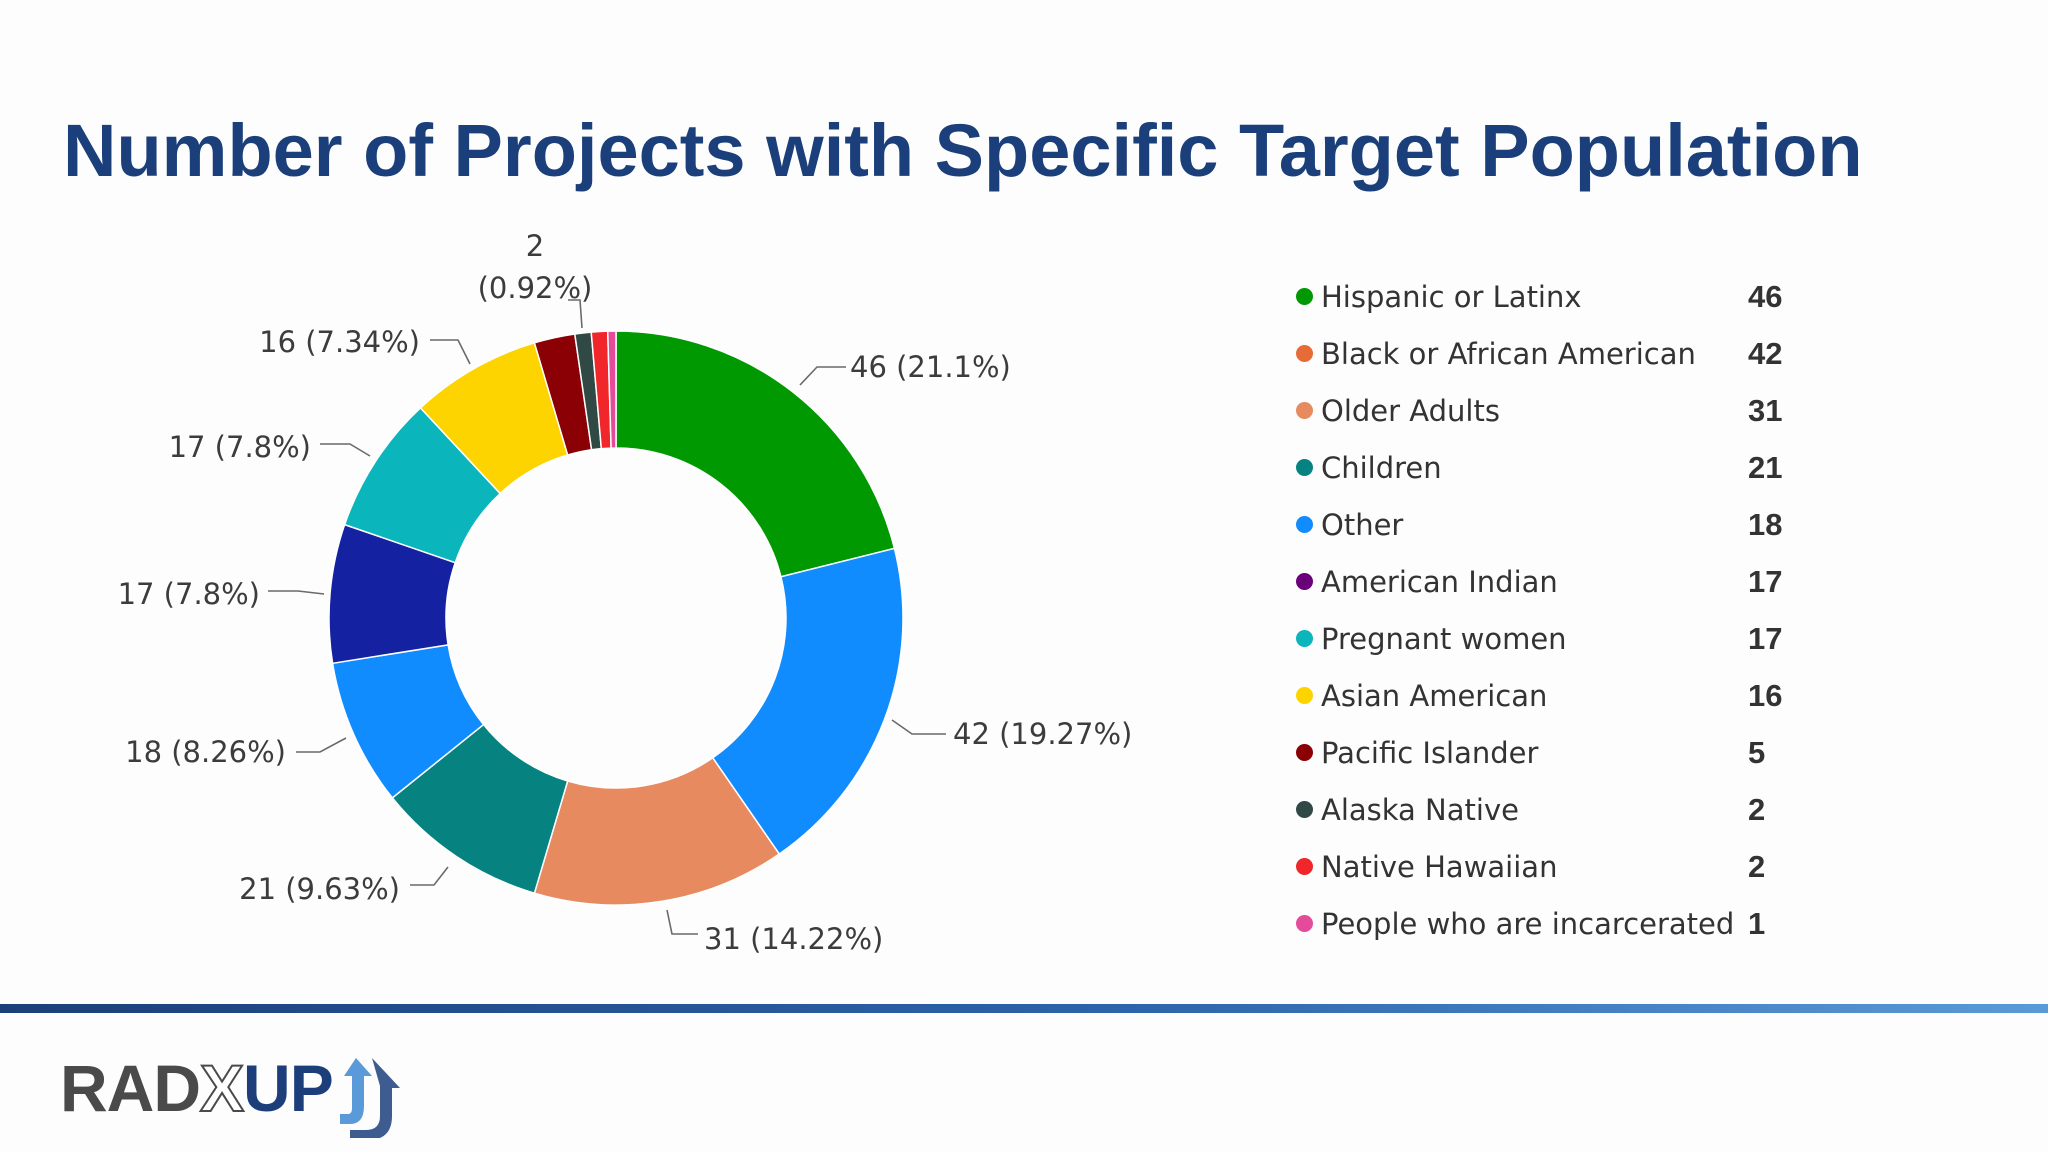  I want to click on slice-data-label: 21 (9.63%), so click(319, 889).